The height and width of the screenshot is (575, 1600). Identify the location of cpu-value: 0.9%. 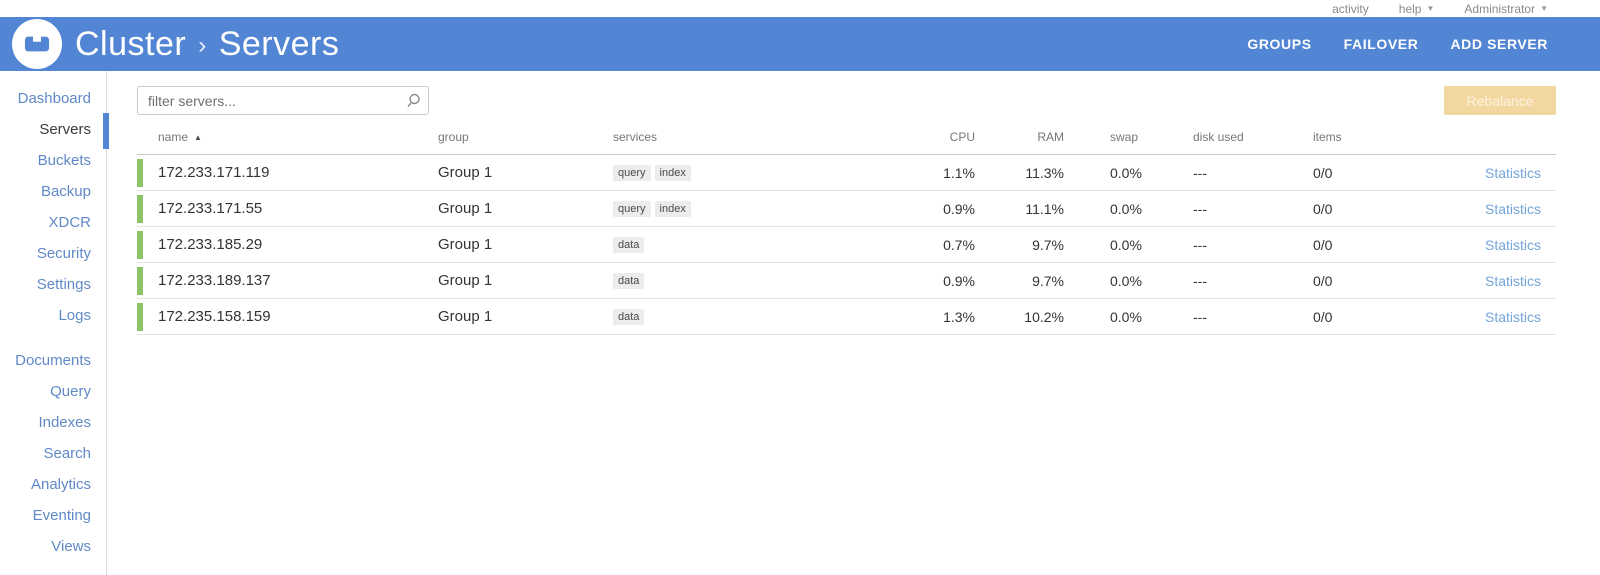
(959, 280).